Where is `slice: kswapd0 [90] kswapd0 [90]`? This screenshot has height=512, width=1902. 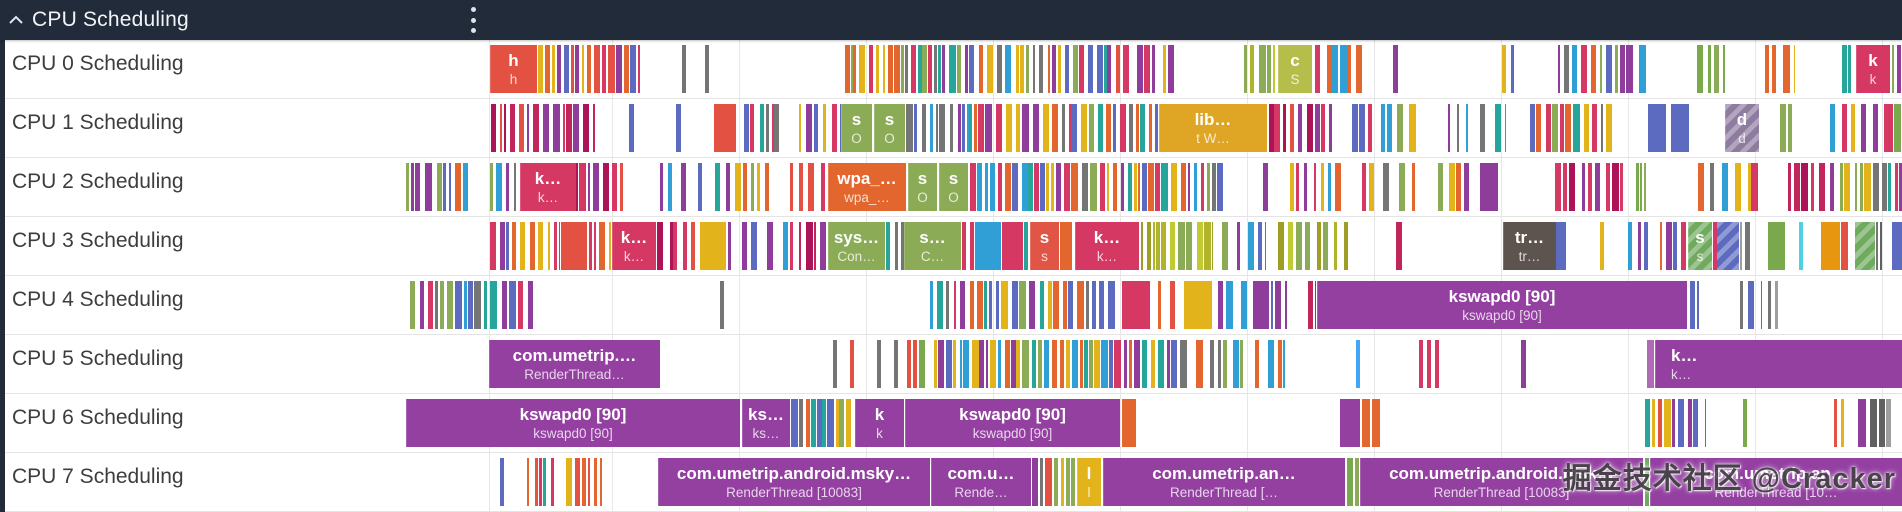 slice: kswapd0 [90] kswapd0 [90] is located at coordinates (1502, 305).